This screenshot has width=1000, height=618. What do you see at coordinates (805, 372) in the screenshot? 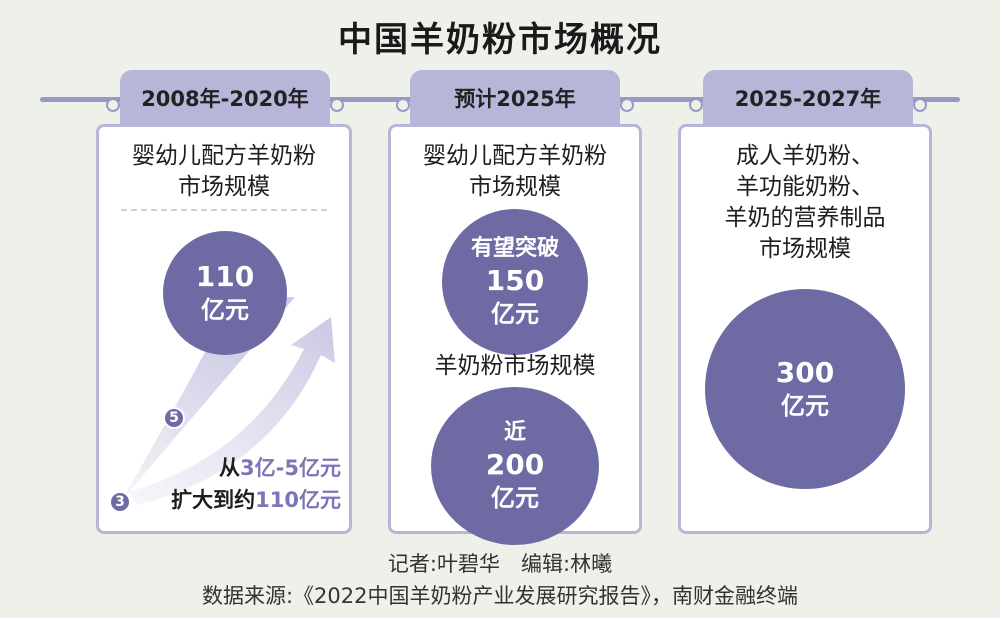
I see `circle-value: 300` at bounding box center [805, 372].